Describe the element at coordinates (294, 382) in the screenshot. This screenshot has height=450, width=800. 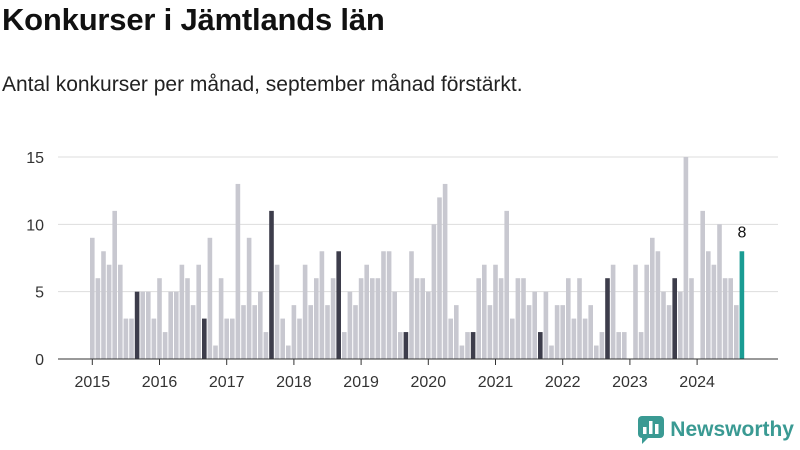
I see `x-tick-label: 2018` at that location.